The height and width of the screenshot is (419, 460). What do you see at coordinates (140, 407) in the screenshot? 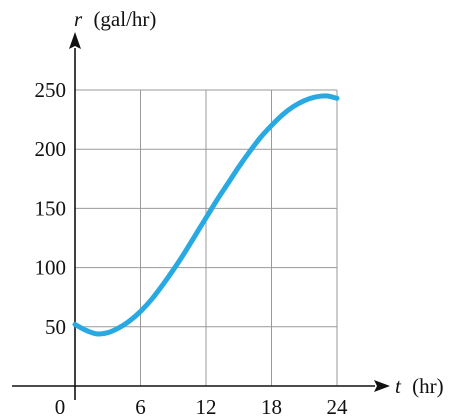
I see `x-tick-label-0: 6` at bounding box center [140, 407].